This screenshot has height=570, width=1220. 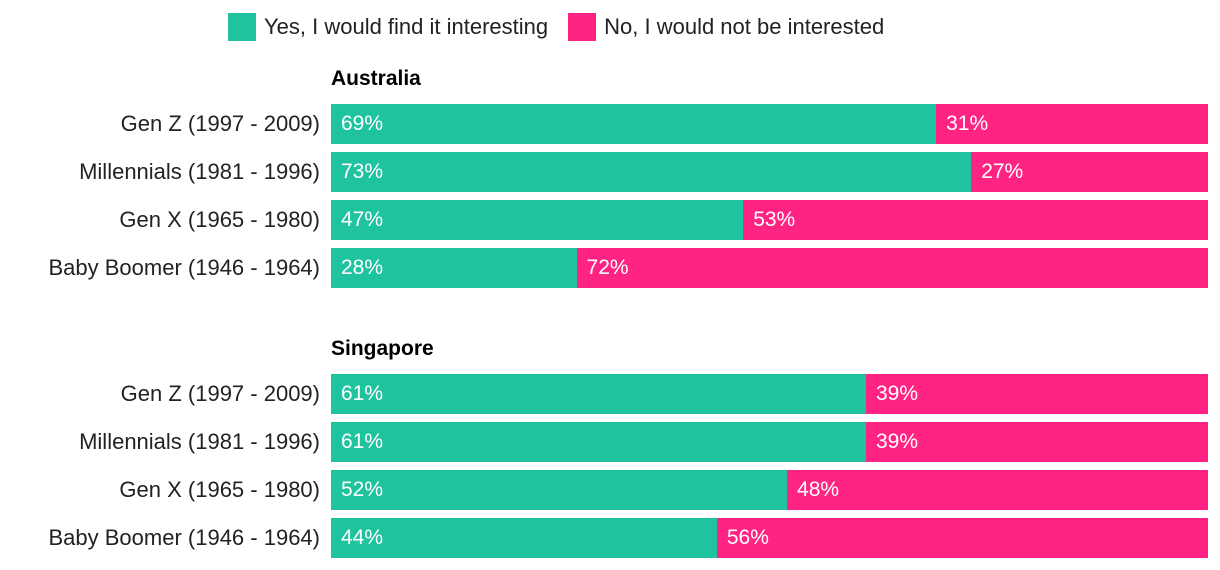 What do you see at coordinates (406, 26) in the screenshot?
I see `legend-label-yes: Yes, I would find it interesting` at bounding box center [406, 26].